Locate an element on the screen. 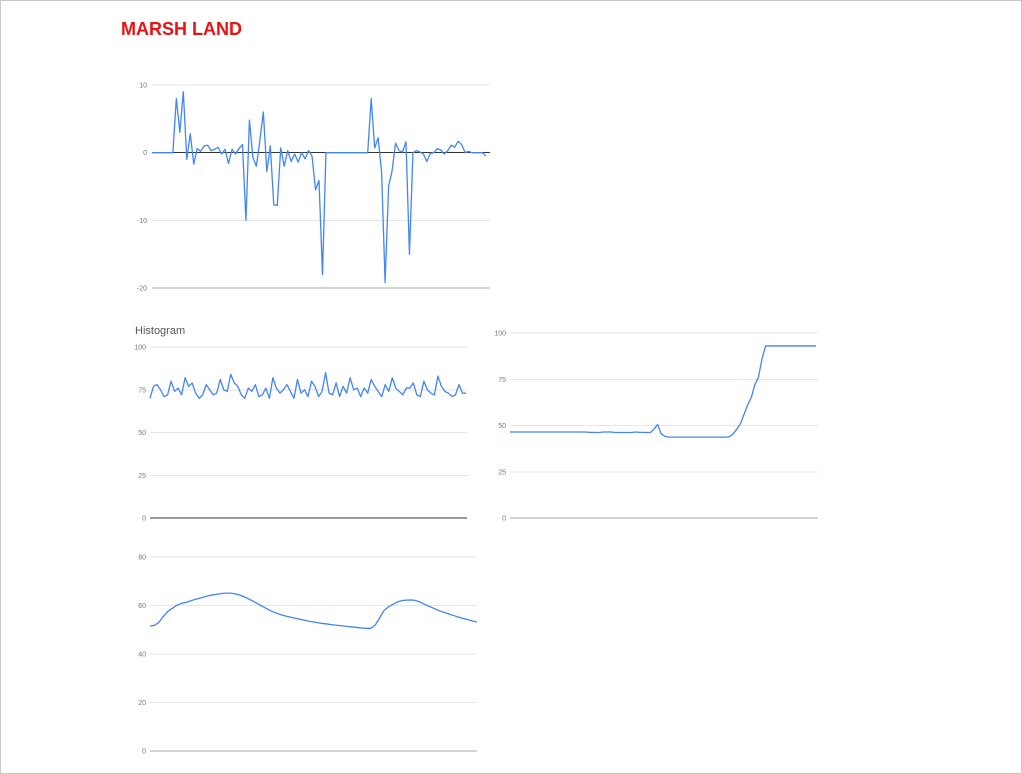 The height and width of the screenshot is (774, 1022). y-tick-label: -20 is located at coordinates (142, 289).